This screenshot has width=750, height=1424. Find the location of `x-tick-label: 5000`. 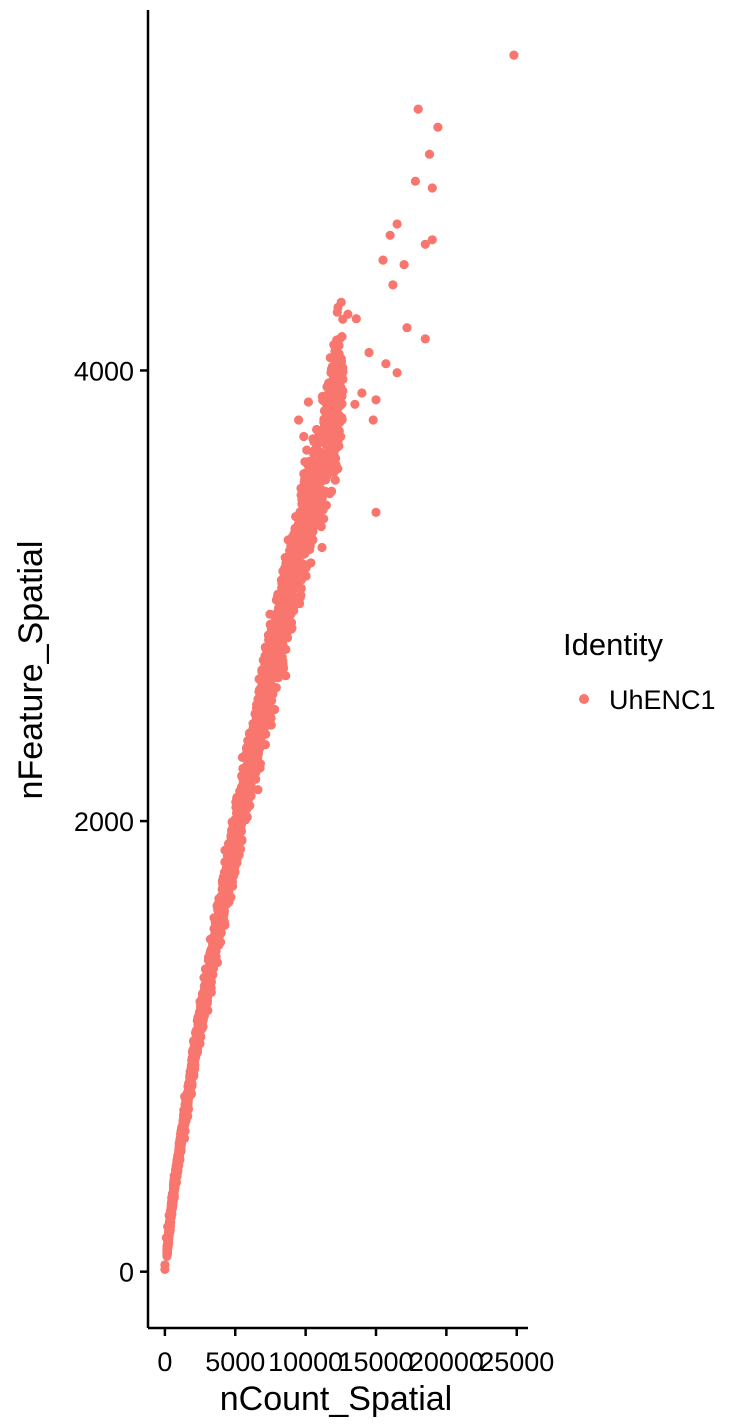

x-tick-label: 5000 is located at coordinates (235, 1362).